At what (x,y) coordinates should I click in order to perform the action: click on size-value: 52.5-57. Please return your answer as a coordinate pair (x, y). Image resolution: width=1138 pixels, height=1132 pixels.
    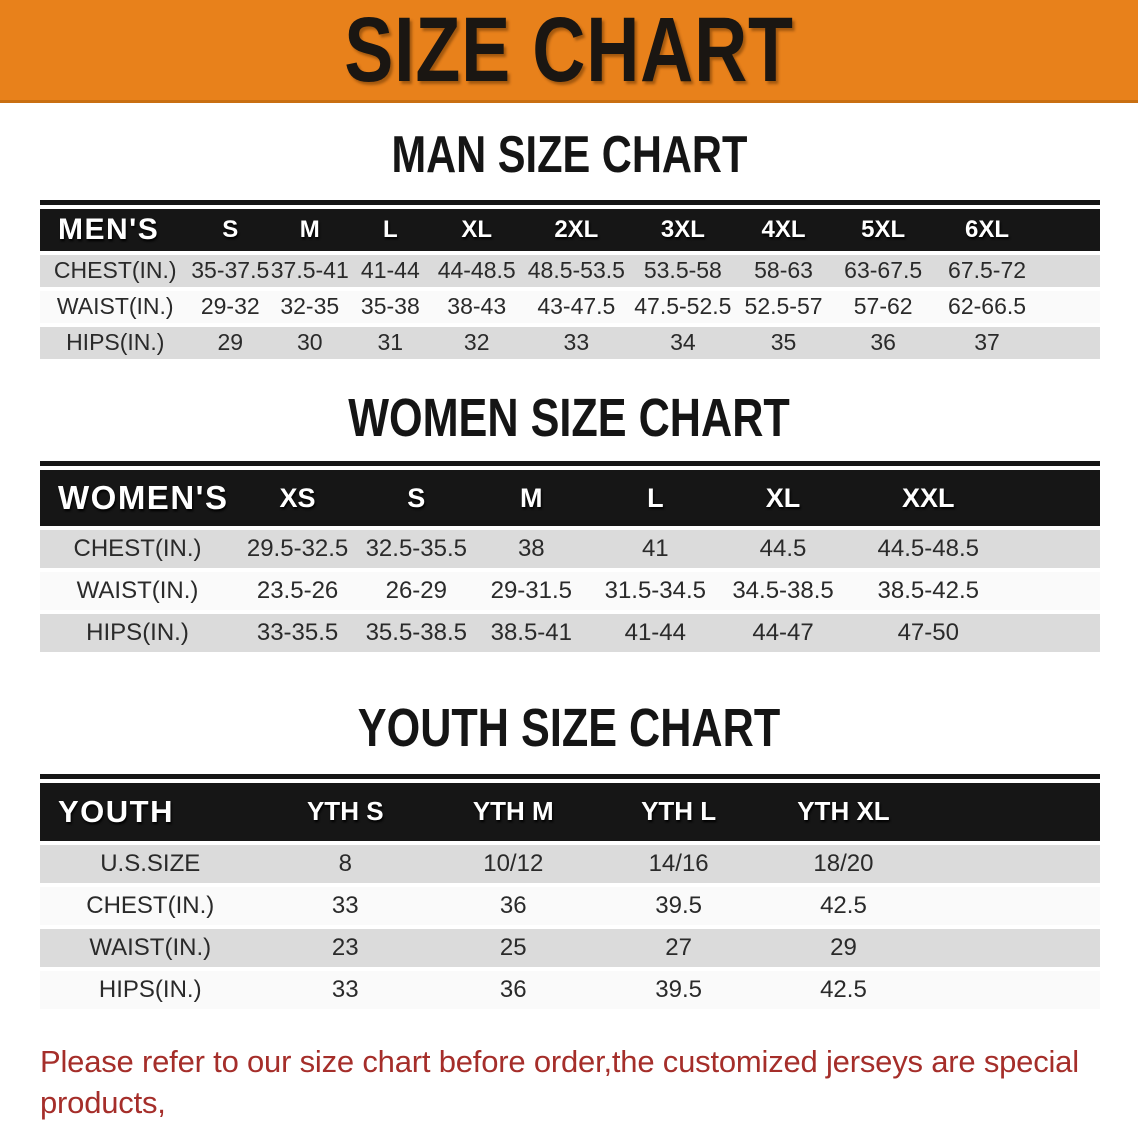
    Looking at the image, I should click on (783, 306).